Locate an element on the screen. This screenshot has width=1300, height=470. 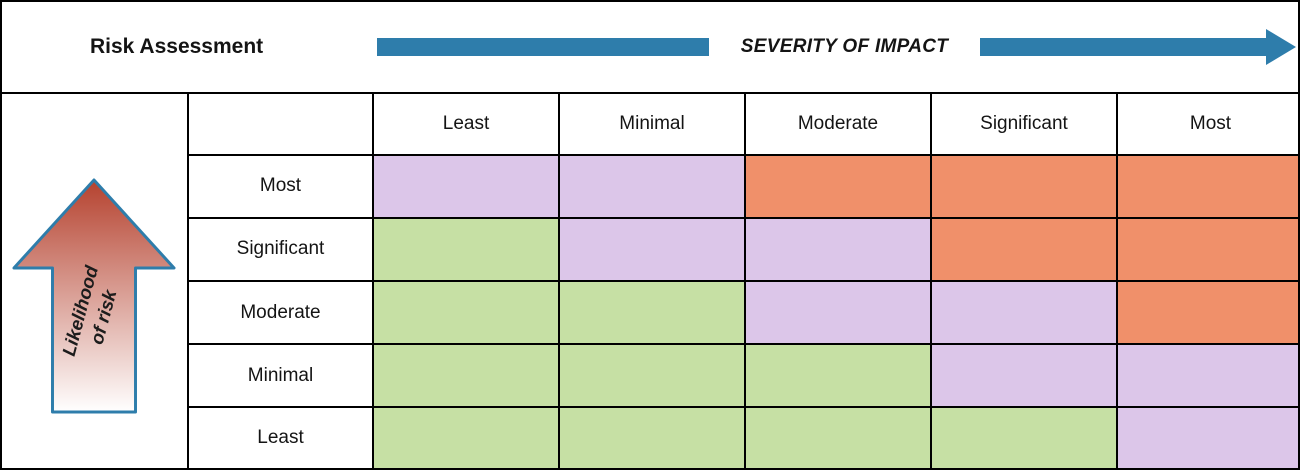
row-header-moderate: Moderate is located at coordinates (280, 312).